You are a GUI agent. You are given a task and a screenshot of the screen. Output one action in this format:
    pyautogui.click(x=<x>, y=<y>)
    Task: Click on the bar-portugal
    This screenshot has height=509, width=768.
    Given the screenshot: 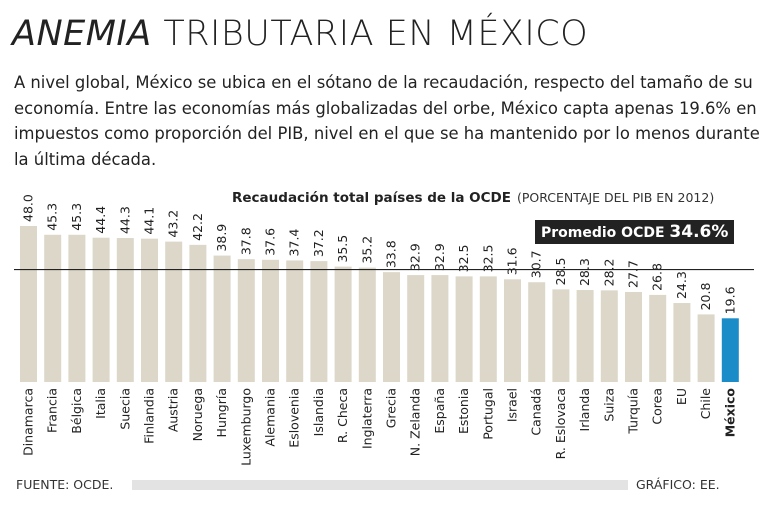 What is the action you would take?
    pyautogui.click(x=488, y=329)
    